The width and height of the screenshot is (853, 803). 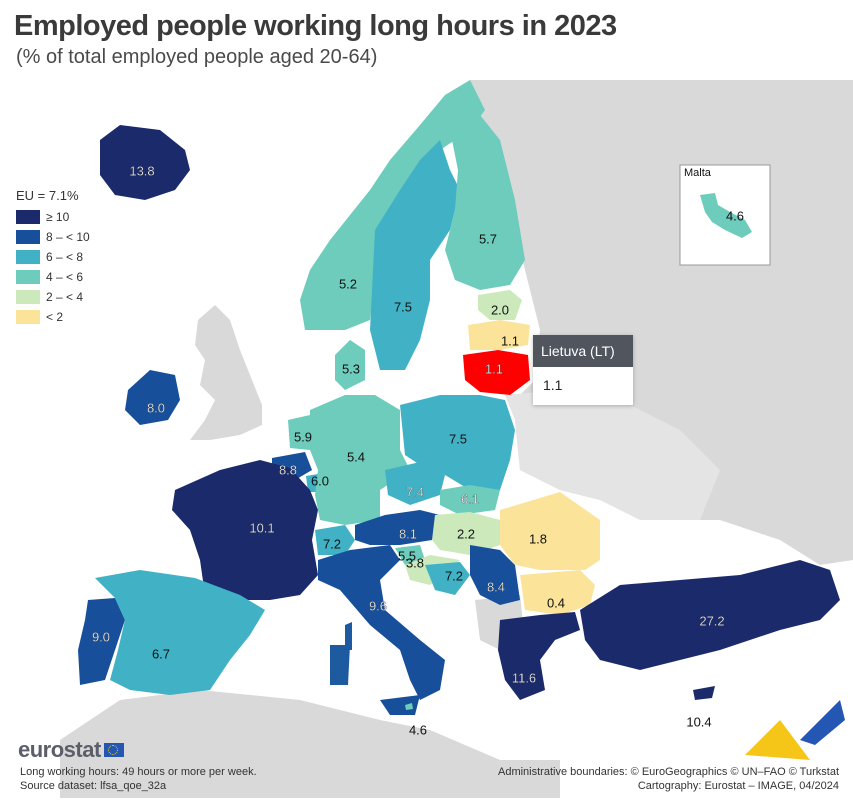 I want to click on value-label-hr: 3.8, so click(x=415, y=562).